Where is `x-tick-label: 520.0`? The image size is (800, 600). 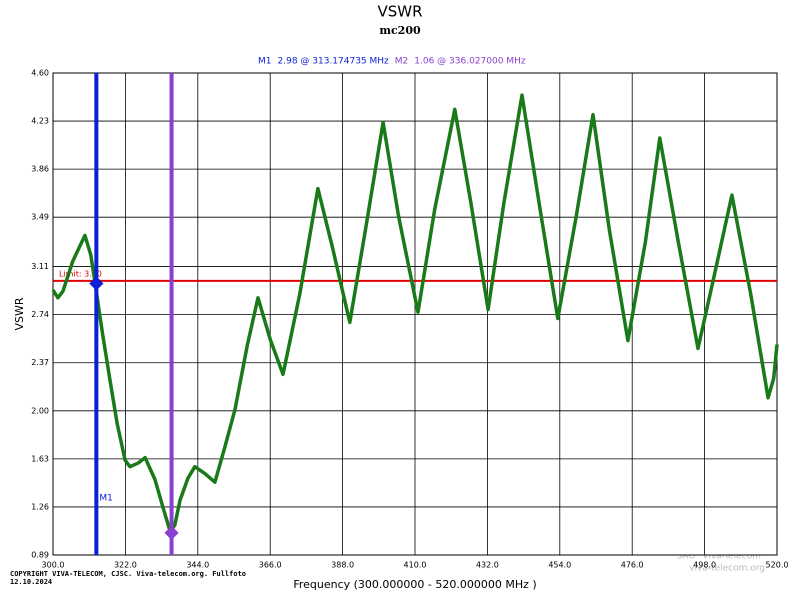
x-tick-label: 520.0 is located at coordinates (777, 565).